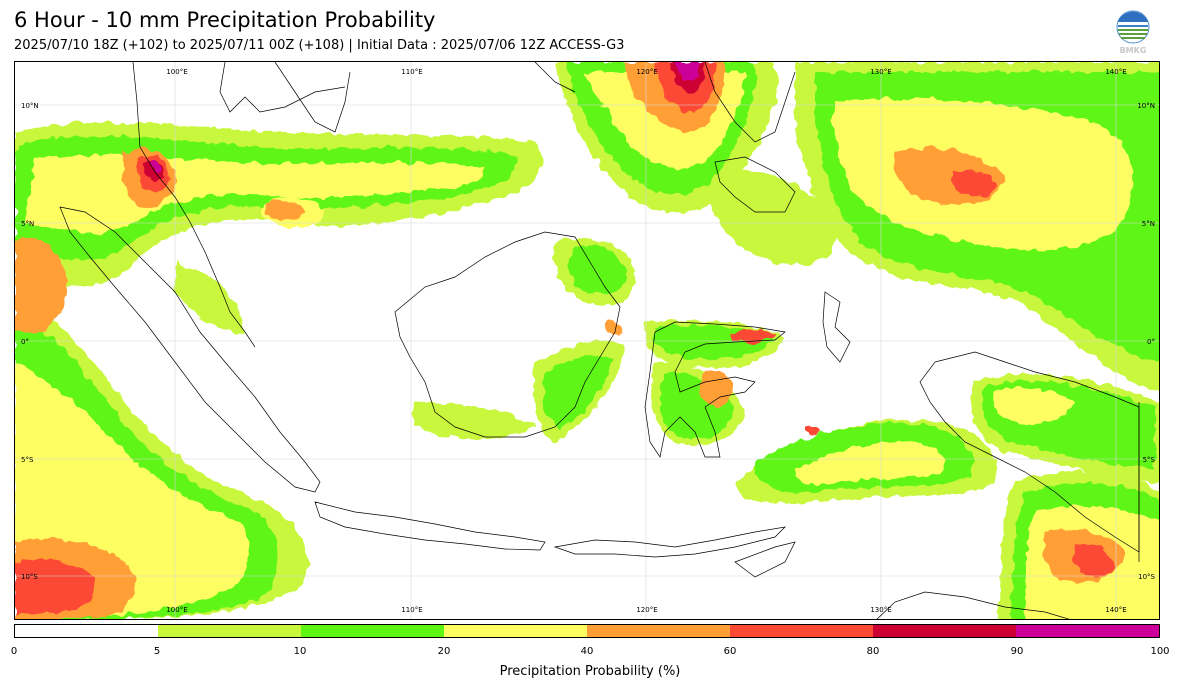 The height and width of the screenshot is (690, 1180). Describe the element at coordinates (873, 651) in the screenshot. I see `colorbar-tick: 80` at that location.